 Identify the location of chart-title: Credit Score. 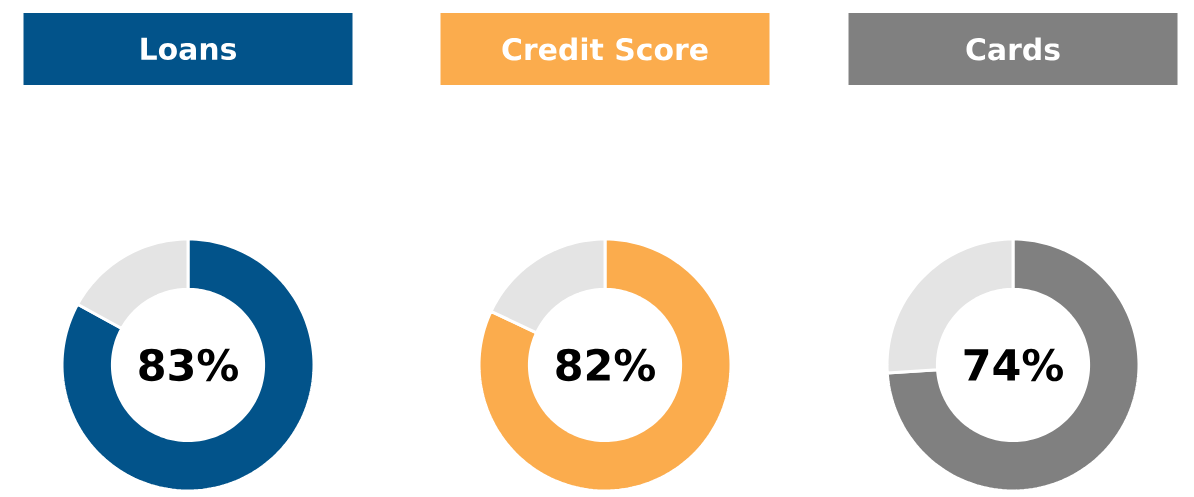
(605, 49).